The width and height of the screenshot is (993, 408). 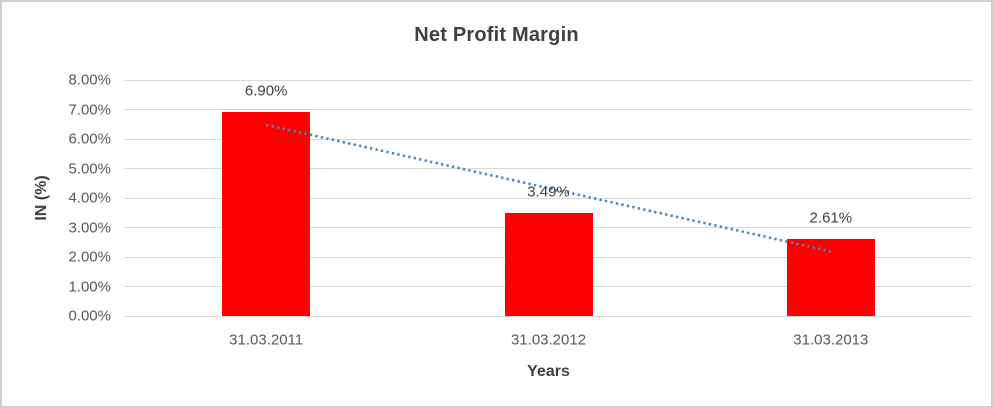 What do you see at coordinates (548, 340) in the screenshot?
I see `x-tick-label: 31.03.2012` at bounding box center [548, 340].